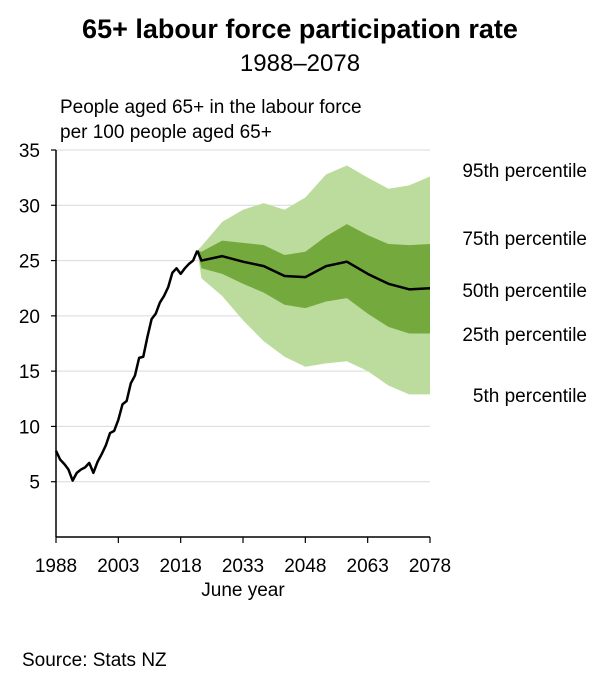 The image size is (600, 690). What do you see at coordinates (211, 107) in the screenshot?
I see `y-axis-label-line1: People aged 65+ in the labour force` at bounding box center [211, 107].